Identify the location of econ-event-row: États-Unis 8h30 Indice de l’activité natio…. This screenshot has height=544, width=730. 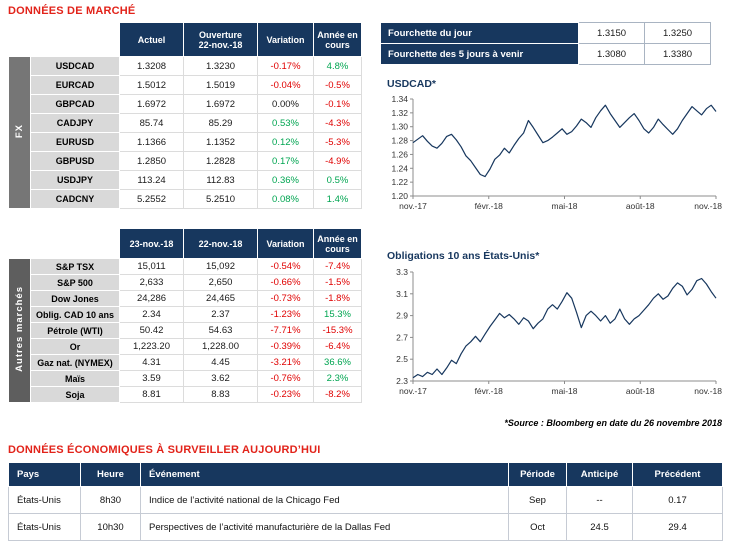
(365, 500).